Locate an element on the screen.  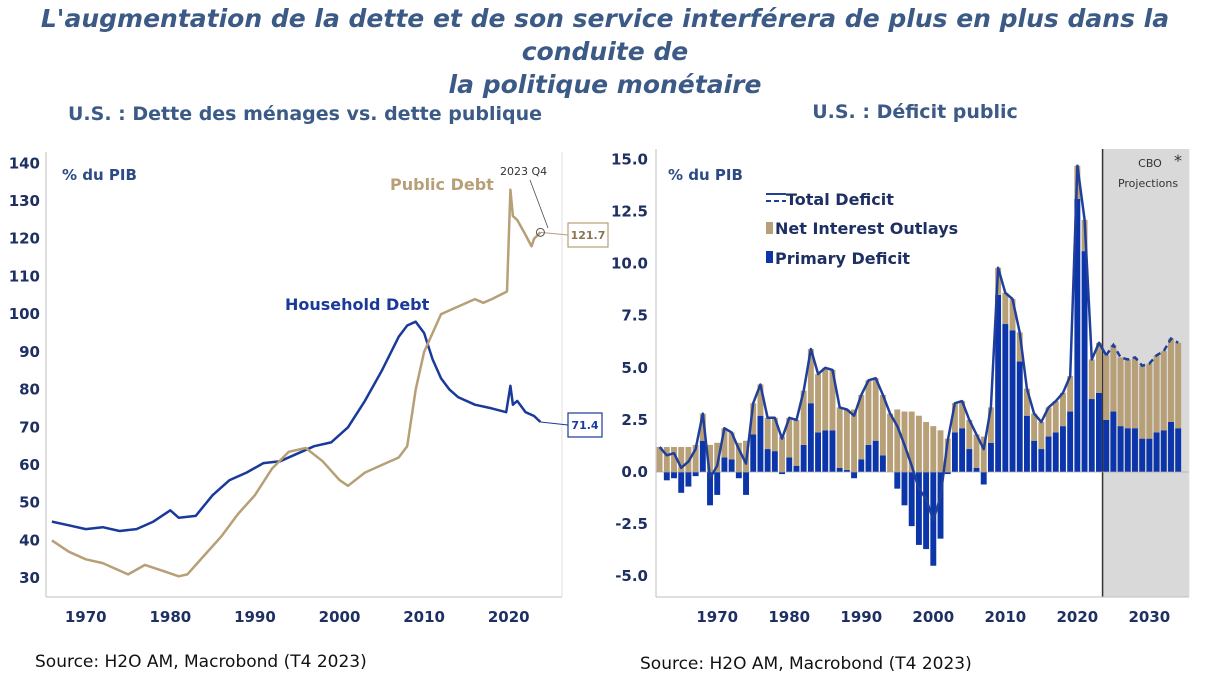
projection-star: * is located at coordinates (1178, 160).